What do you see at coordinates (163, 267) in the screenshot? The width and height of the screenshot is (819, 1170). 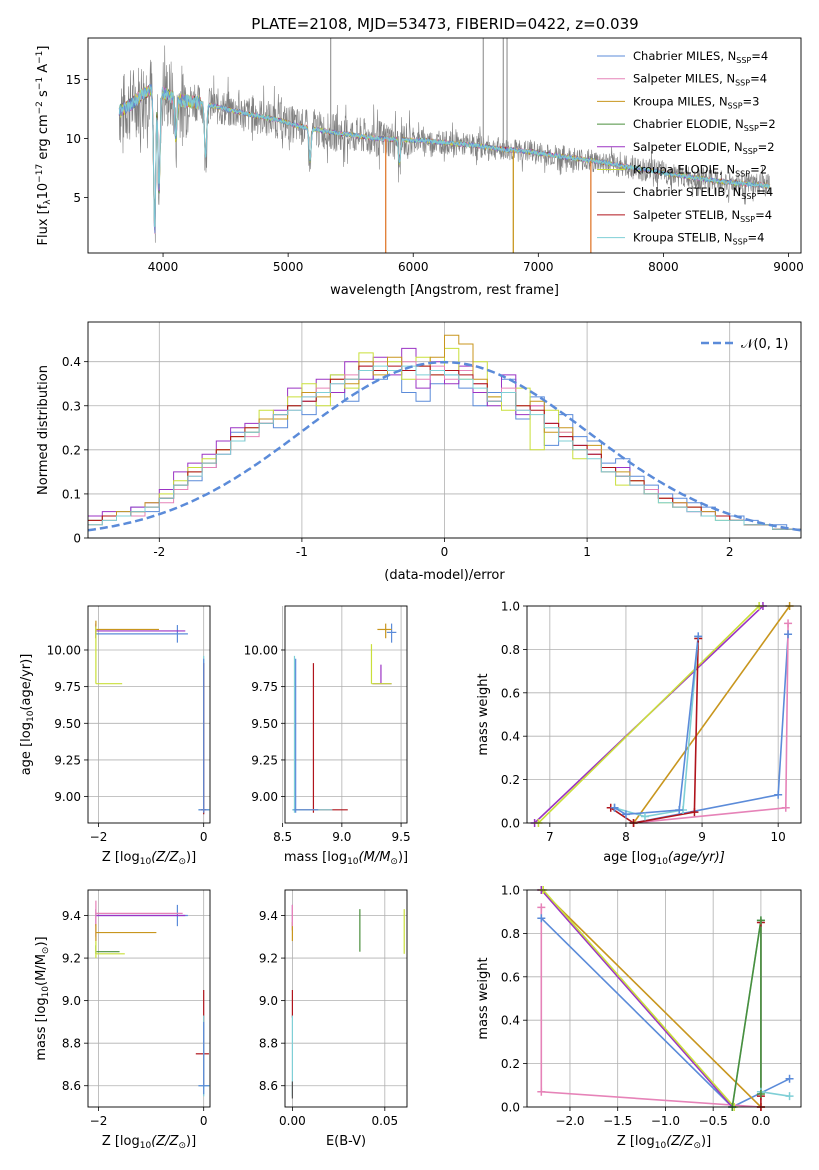 I see `x-tick-label: 4000` at bounding box center [163, 267].